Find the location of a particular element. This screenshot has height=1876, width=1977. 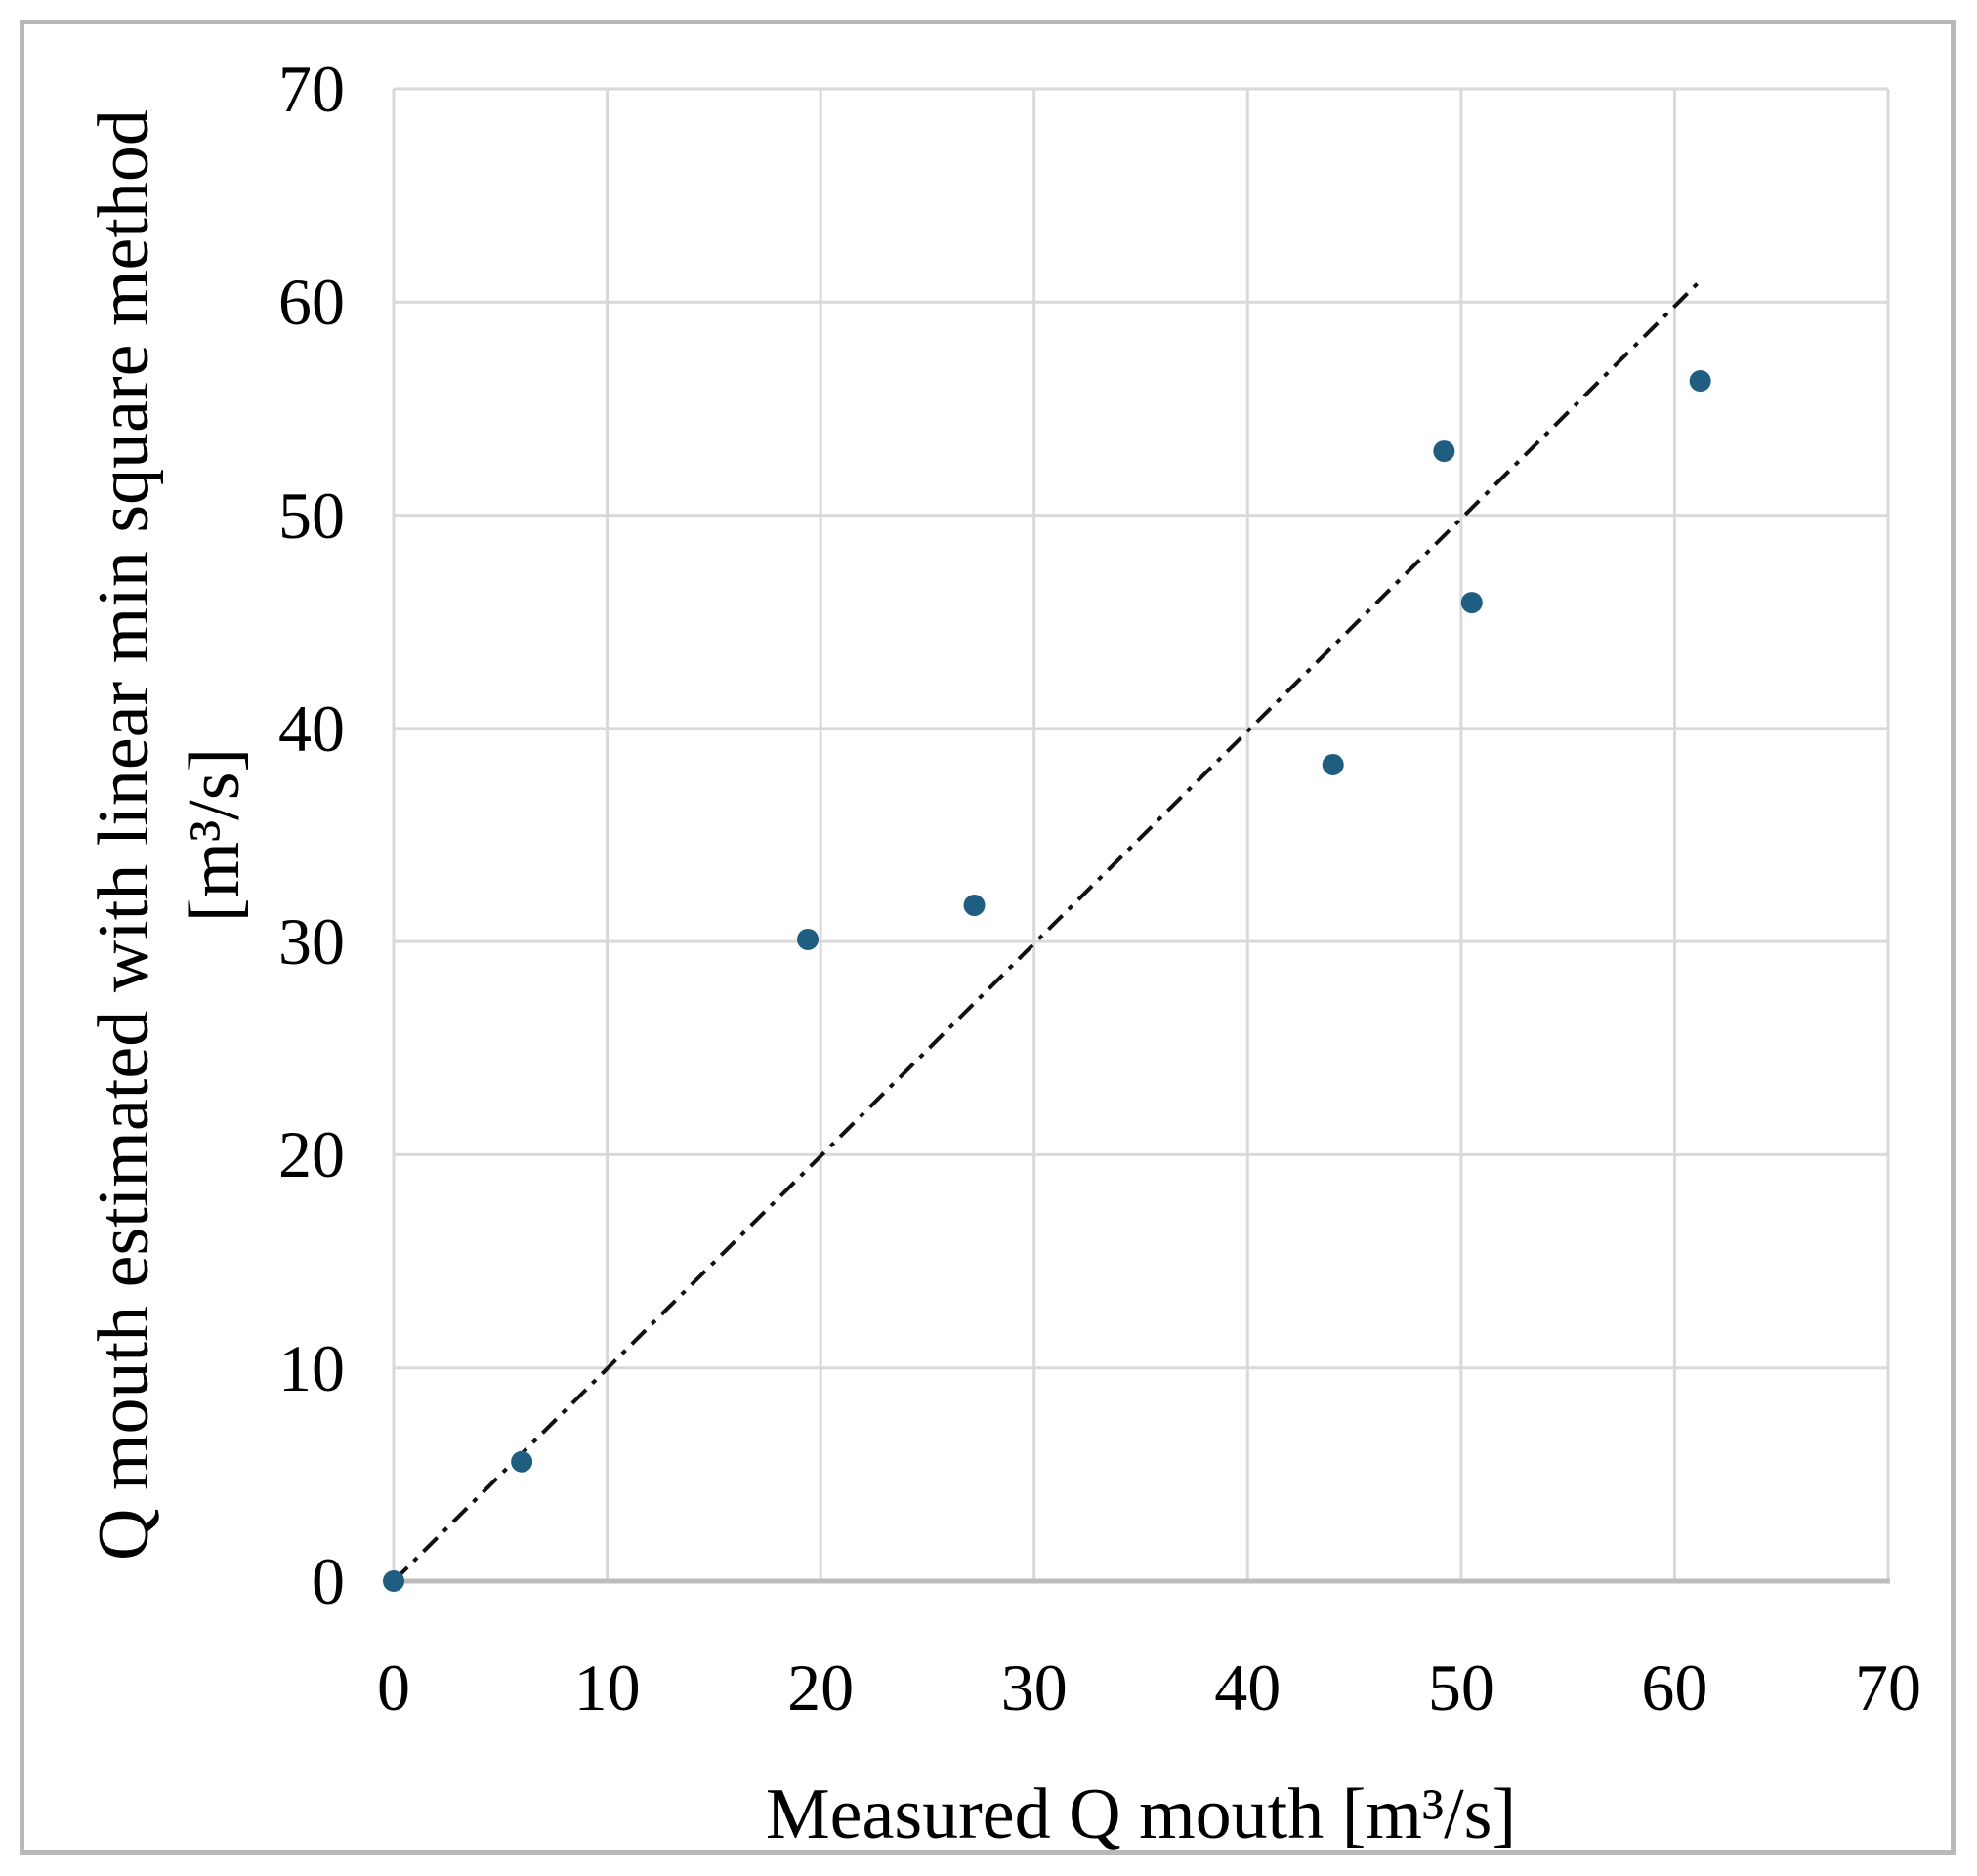

y-tick-label: 10 is located at coordinates (311, 1368).